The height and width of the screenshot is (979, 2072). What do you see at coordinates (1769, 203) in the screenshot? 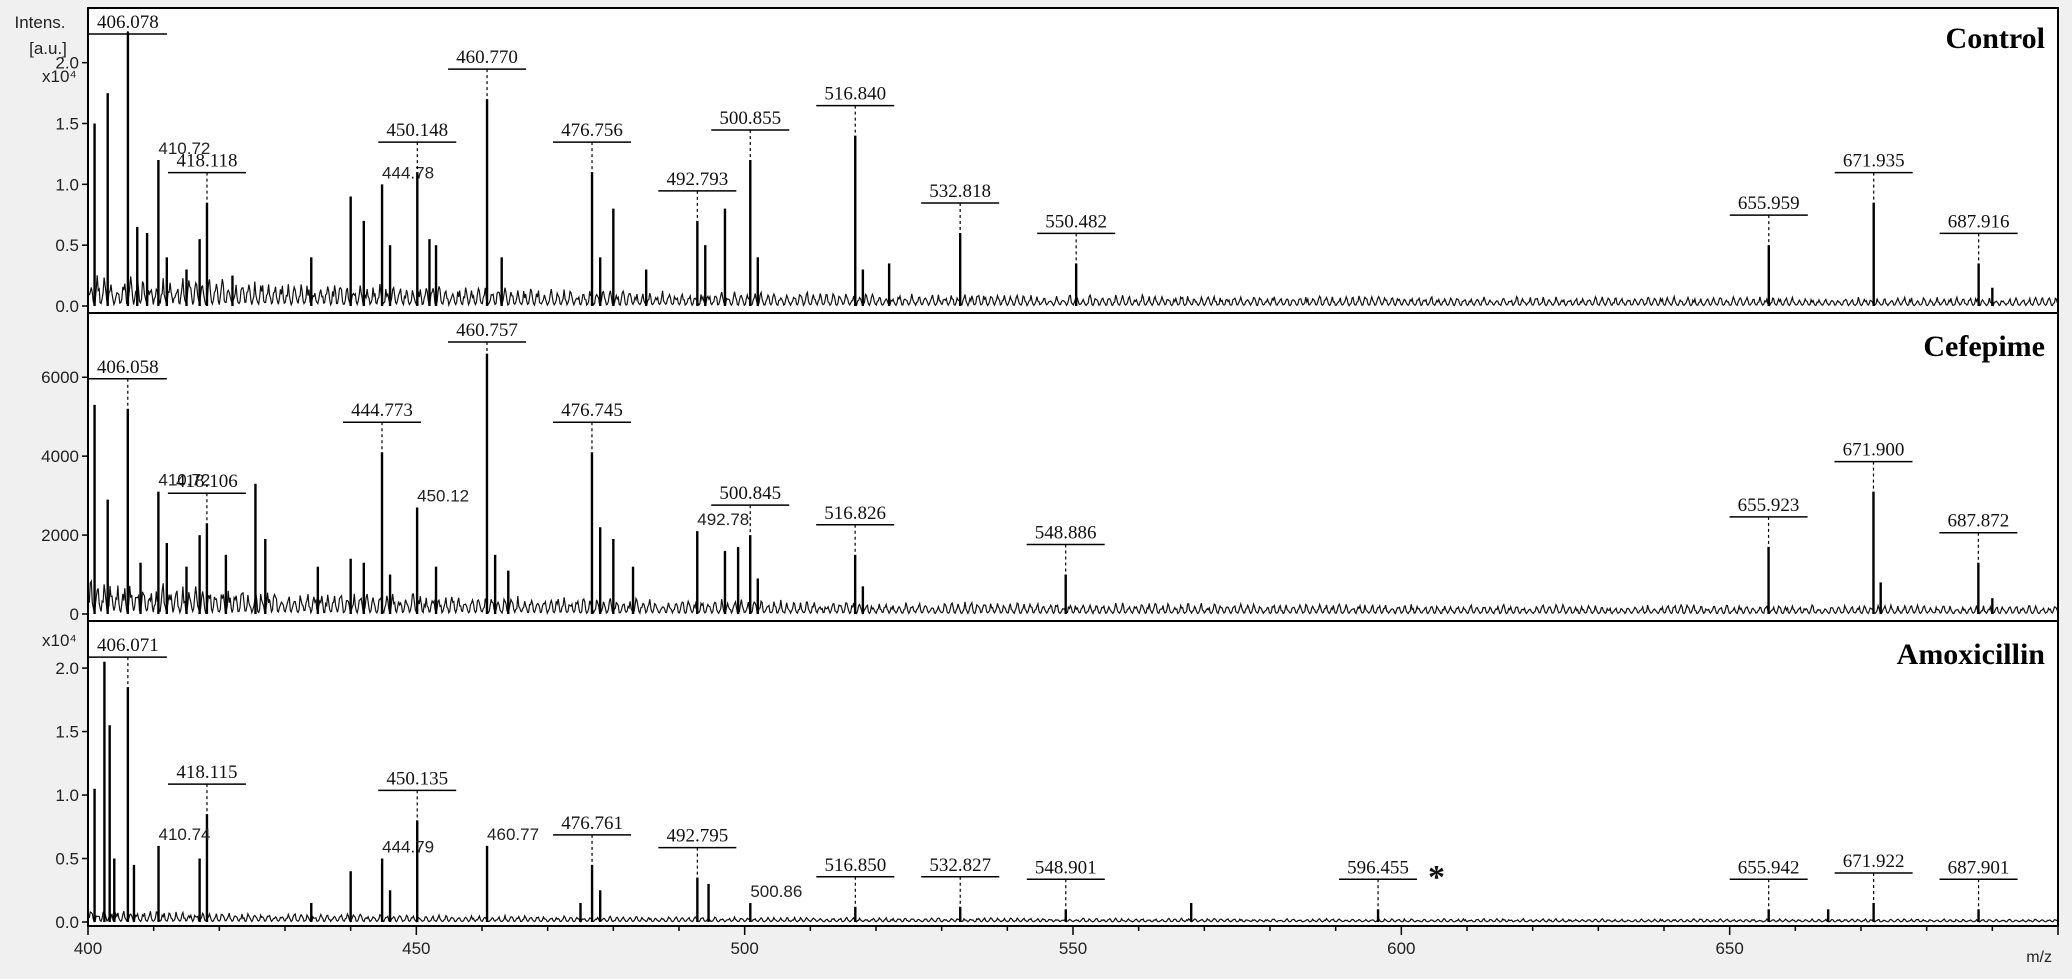
I see `peak-label: 655.959` at bounding box center [1769, 203].